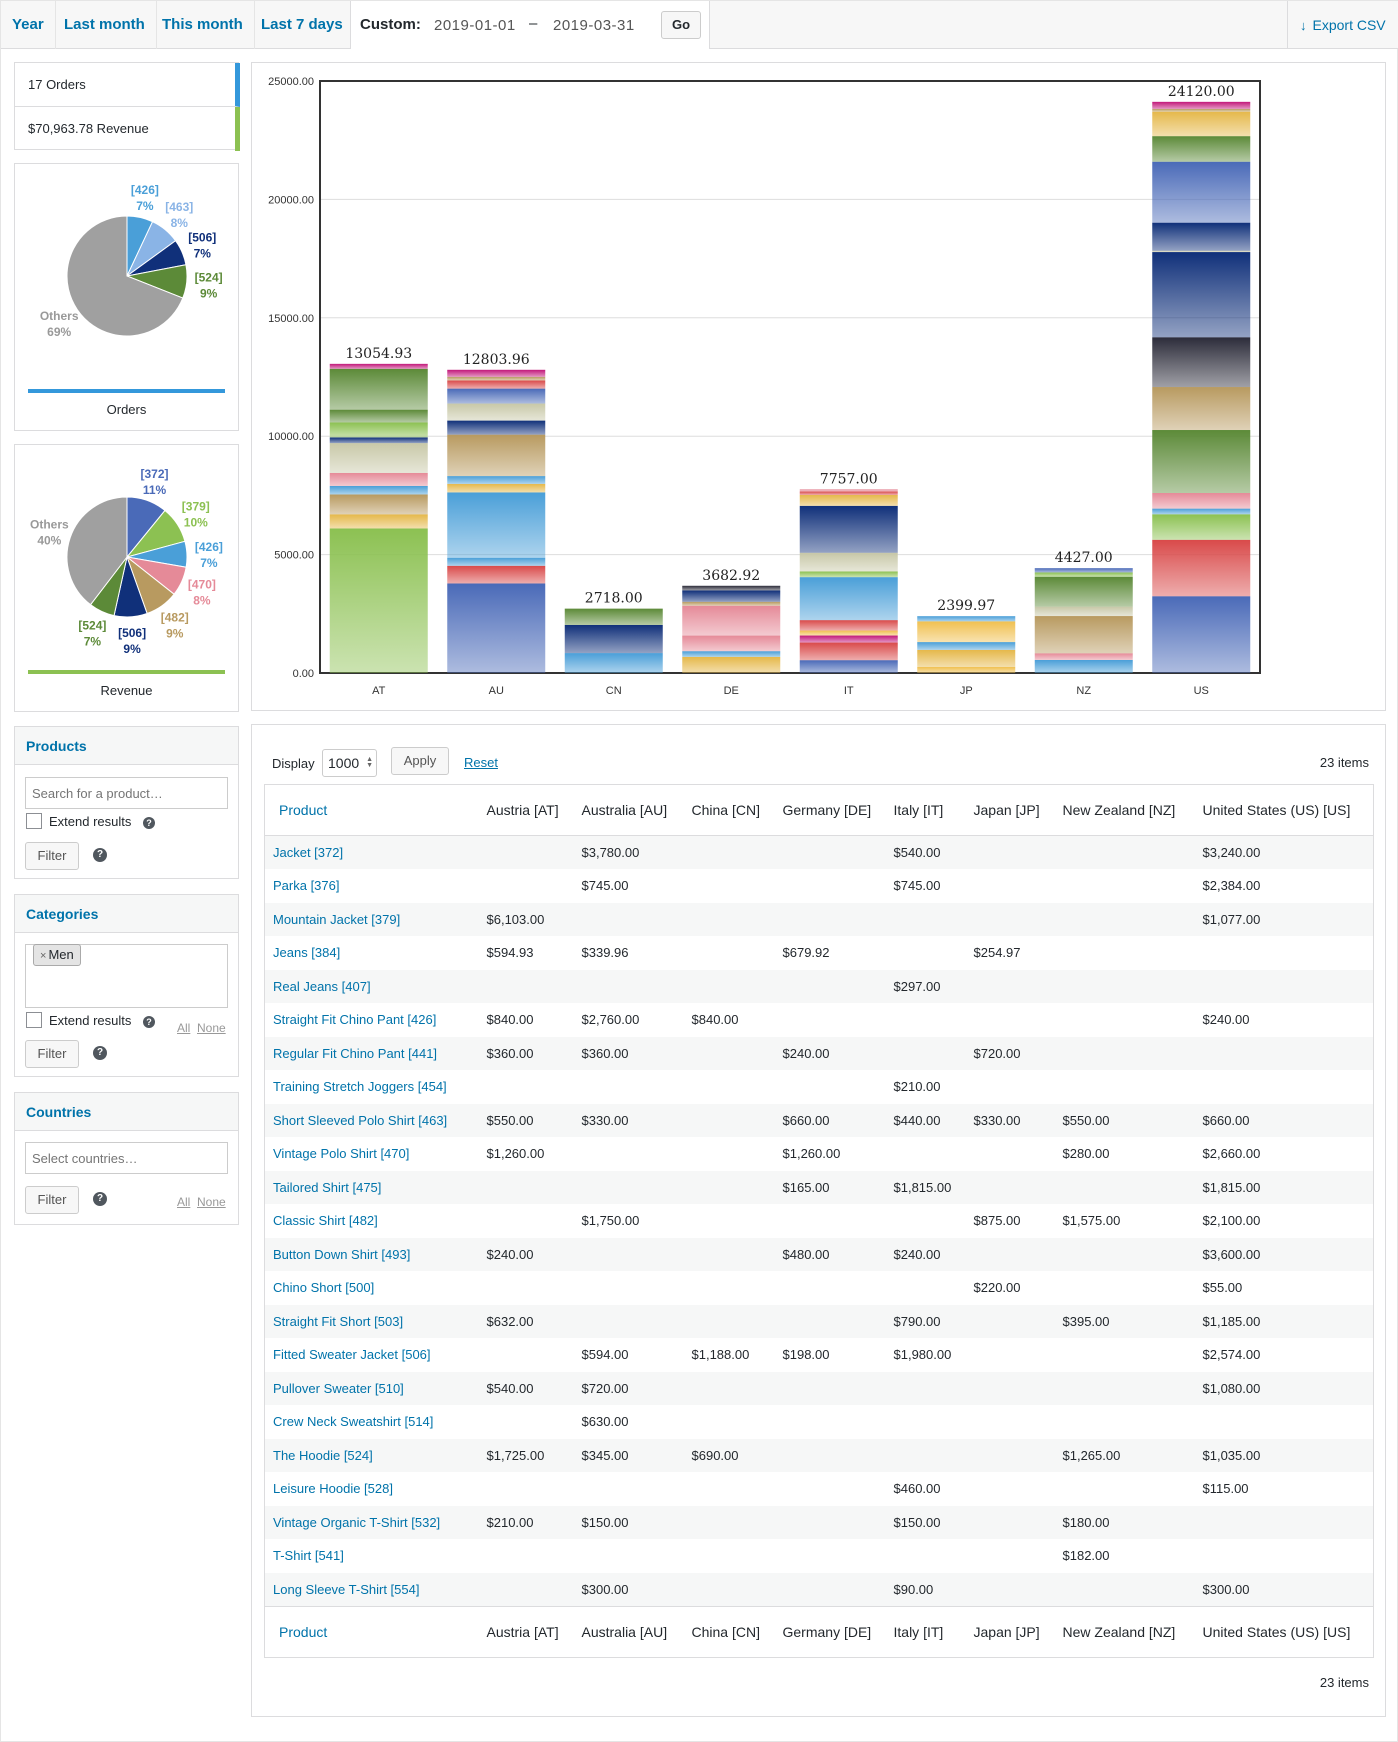  I want to click on product-link: Regular Fit Chino Pant [441], so click(371, 1053).